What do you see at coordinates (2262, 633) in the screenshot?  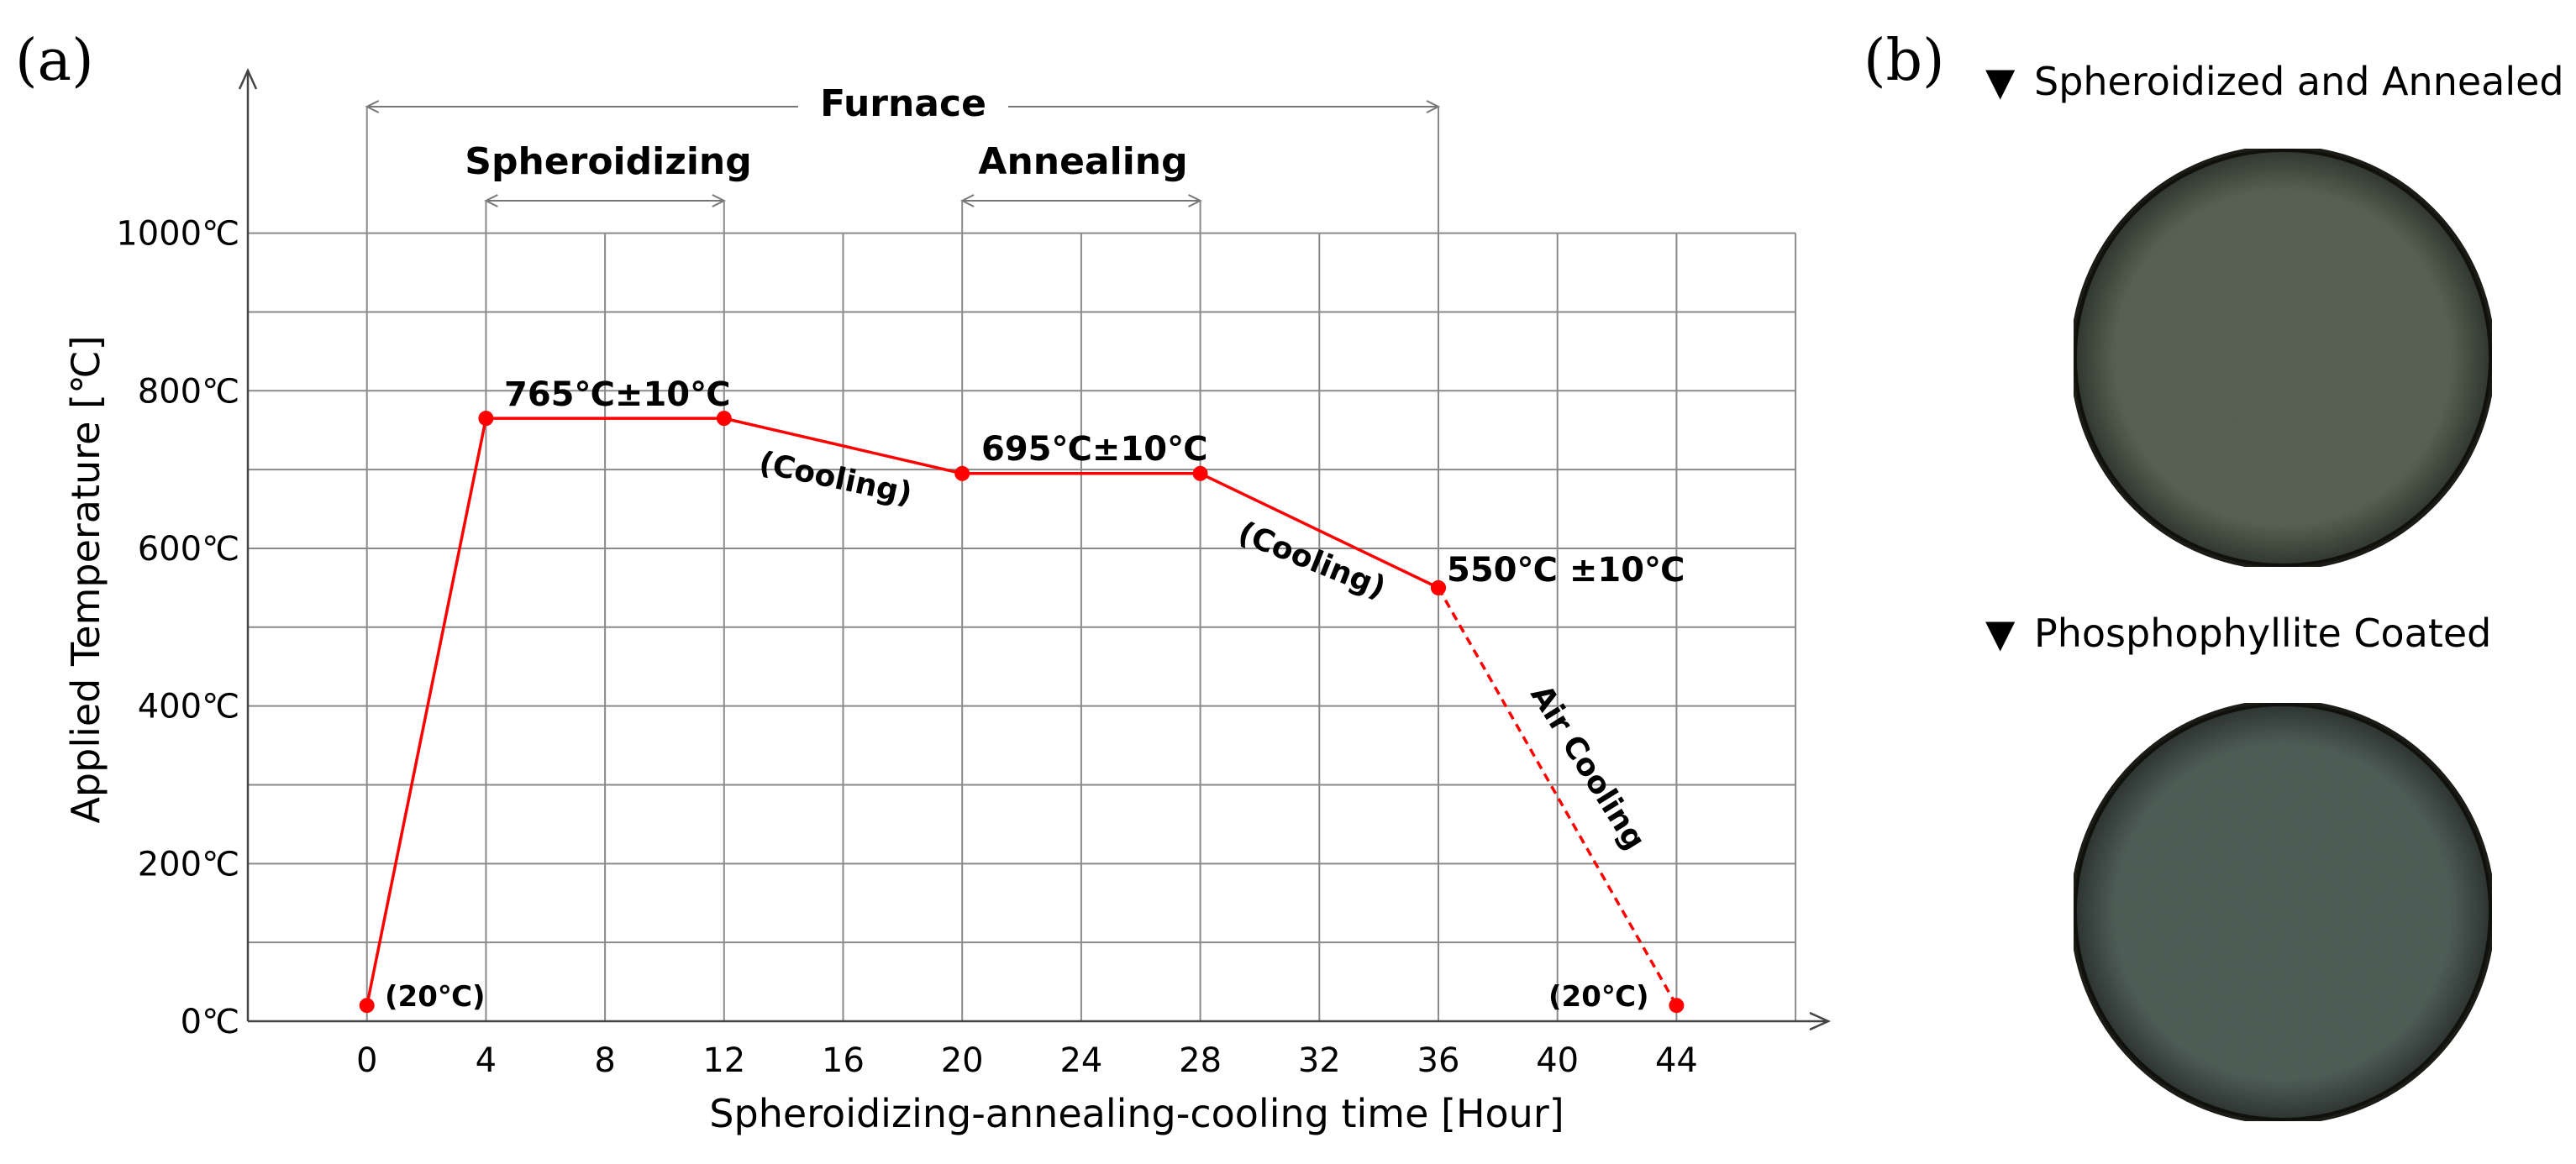 I see `sample-2-title: Phosphophyllite Coated` at bounding box center [2262, 633].